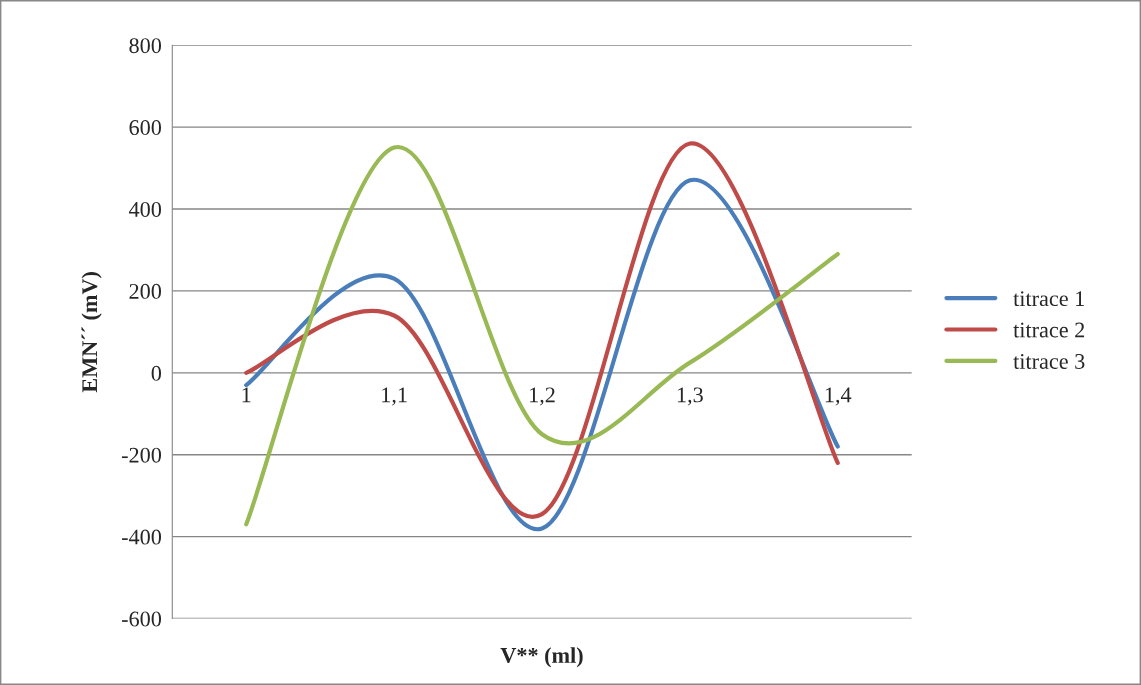  What do you see at coordinates (542, 396) in the screenshot?
I see `x-tick-label: 1,2` at bounding box center [542, 396].